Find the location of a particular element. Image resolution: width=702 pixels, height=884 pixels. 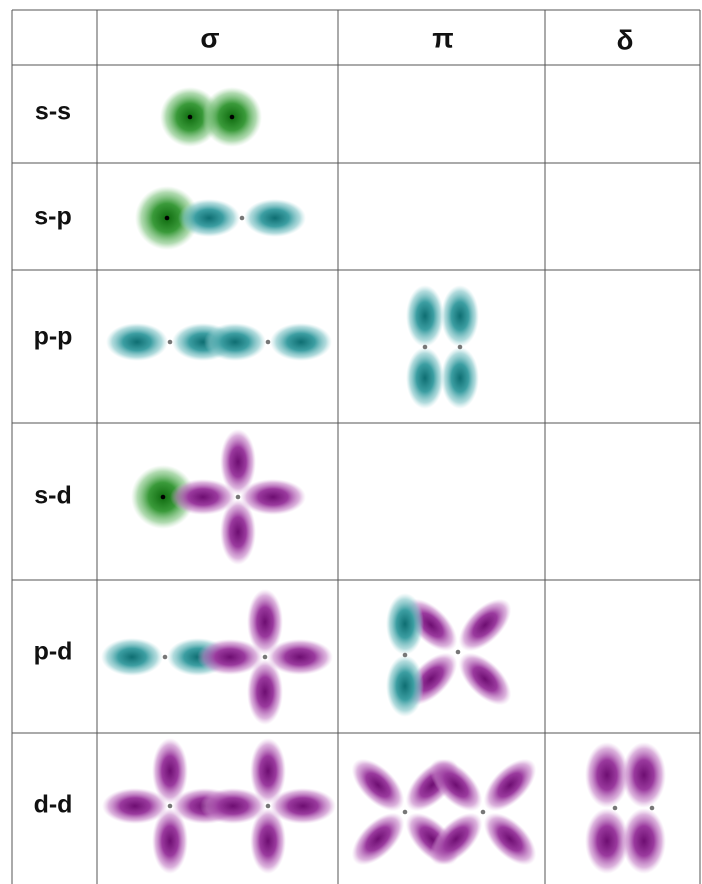

row-label: s-p is located at coordinates (53, 217).